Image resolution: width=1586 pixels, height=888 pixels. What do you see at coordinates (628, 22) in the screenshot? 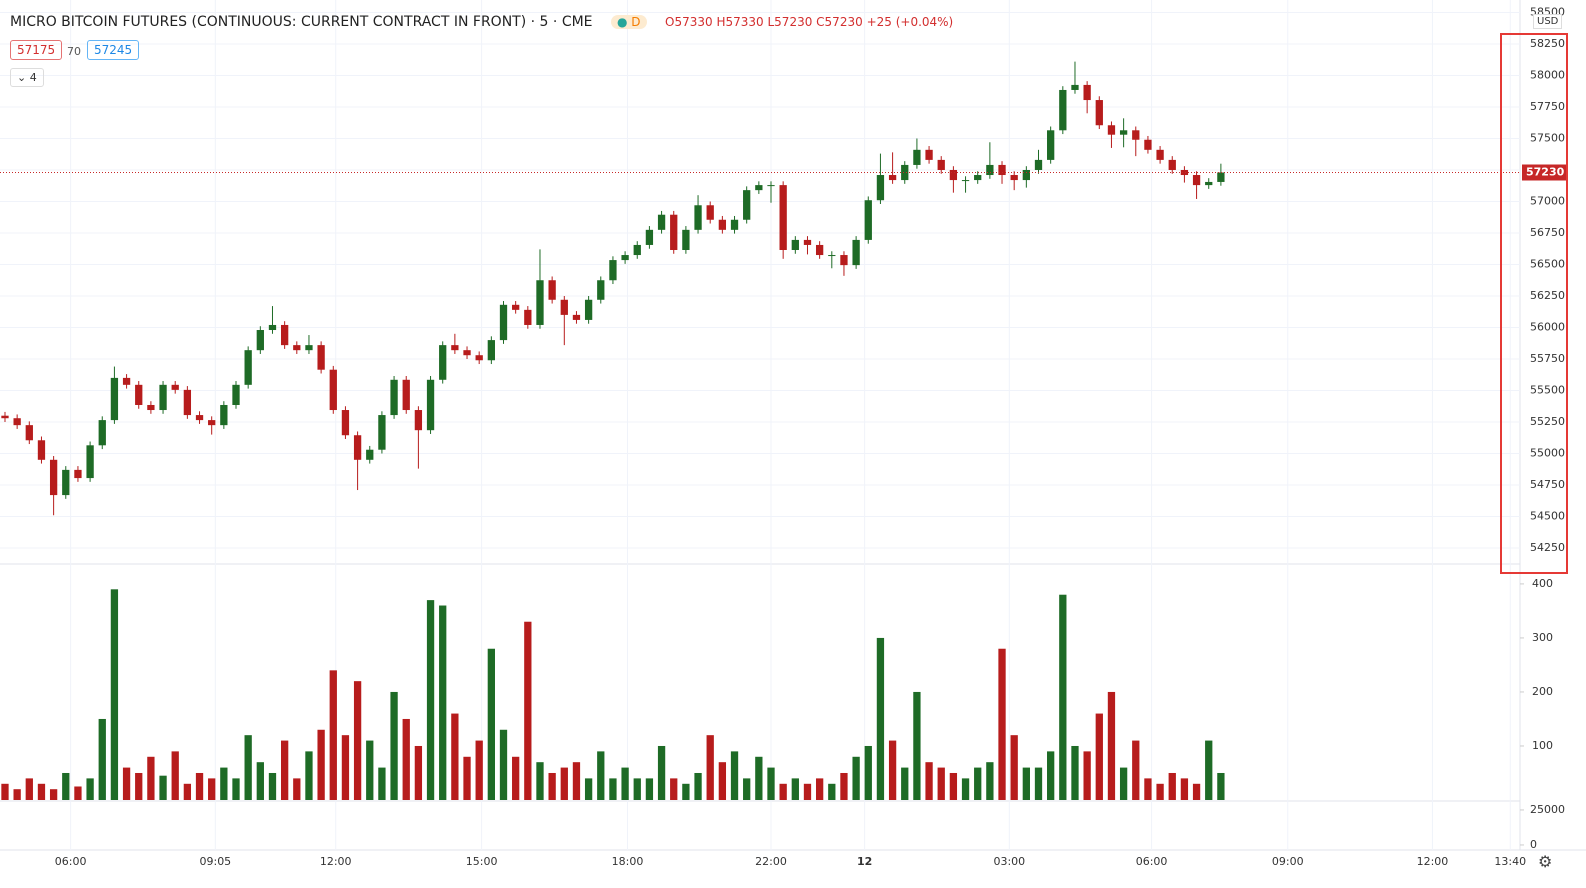
I see `market-status: ● D` at bounding box center [628, 22].